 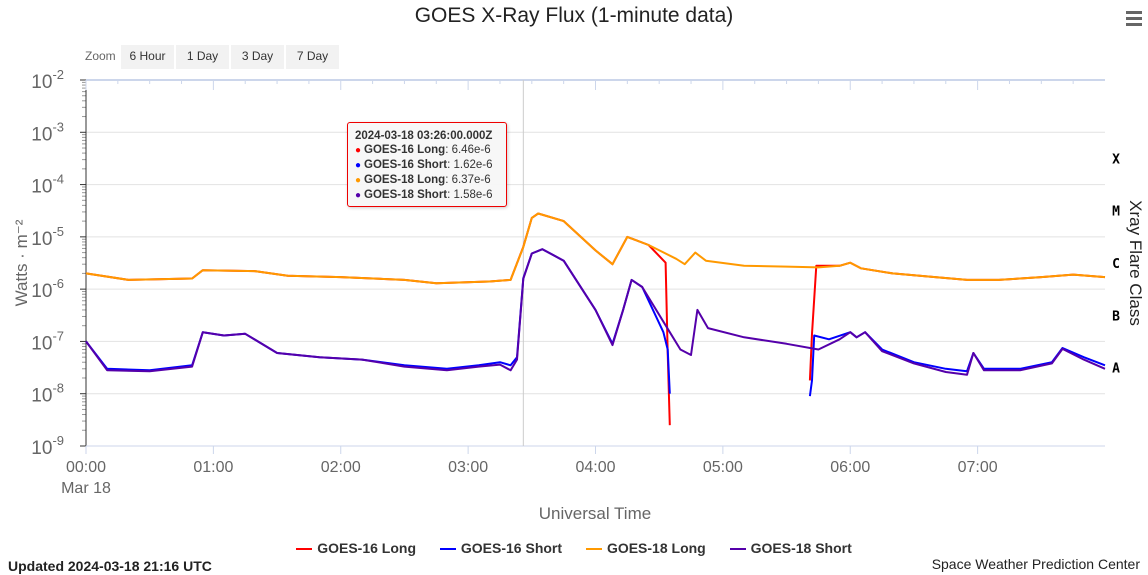 I want to click on zoom-7-day-button: 7 Day, so click(x=312, y=57).